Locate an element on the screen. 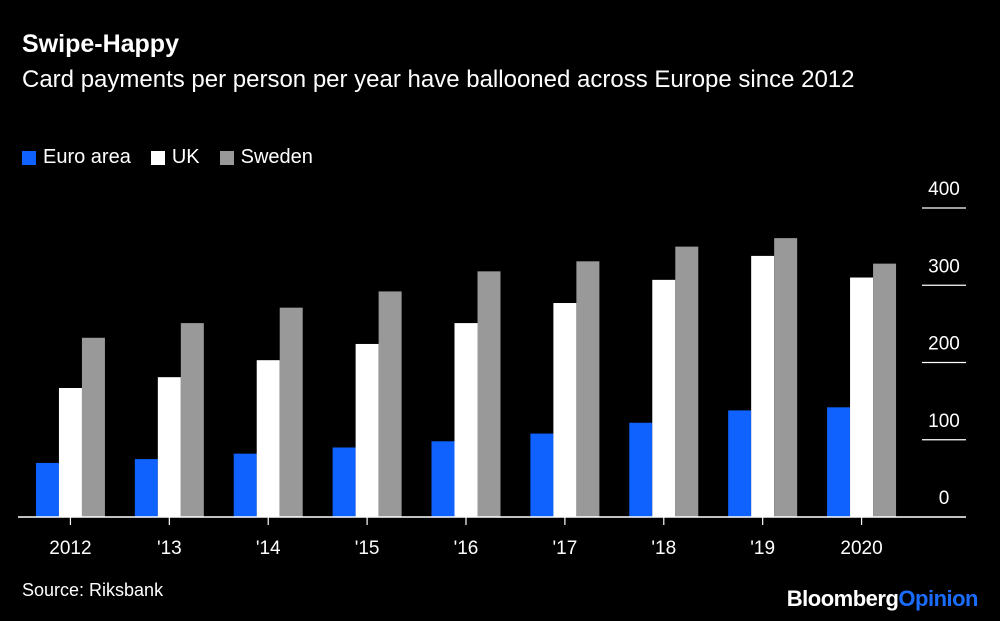 This screenshot has height=621, width=1000. legend-label-sweden: Sweden is located at coordinates (276, 157).